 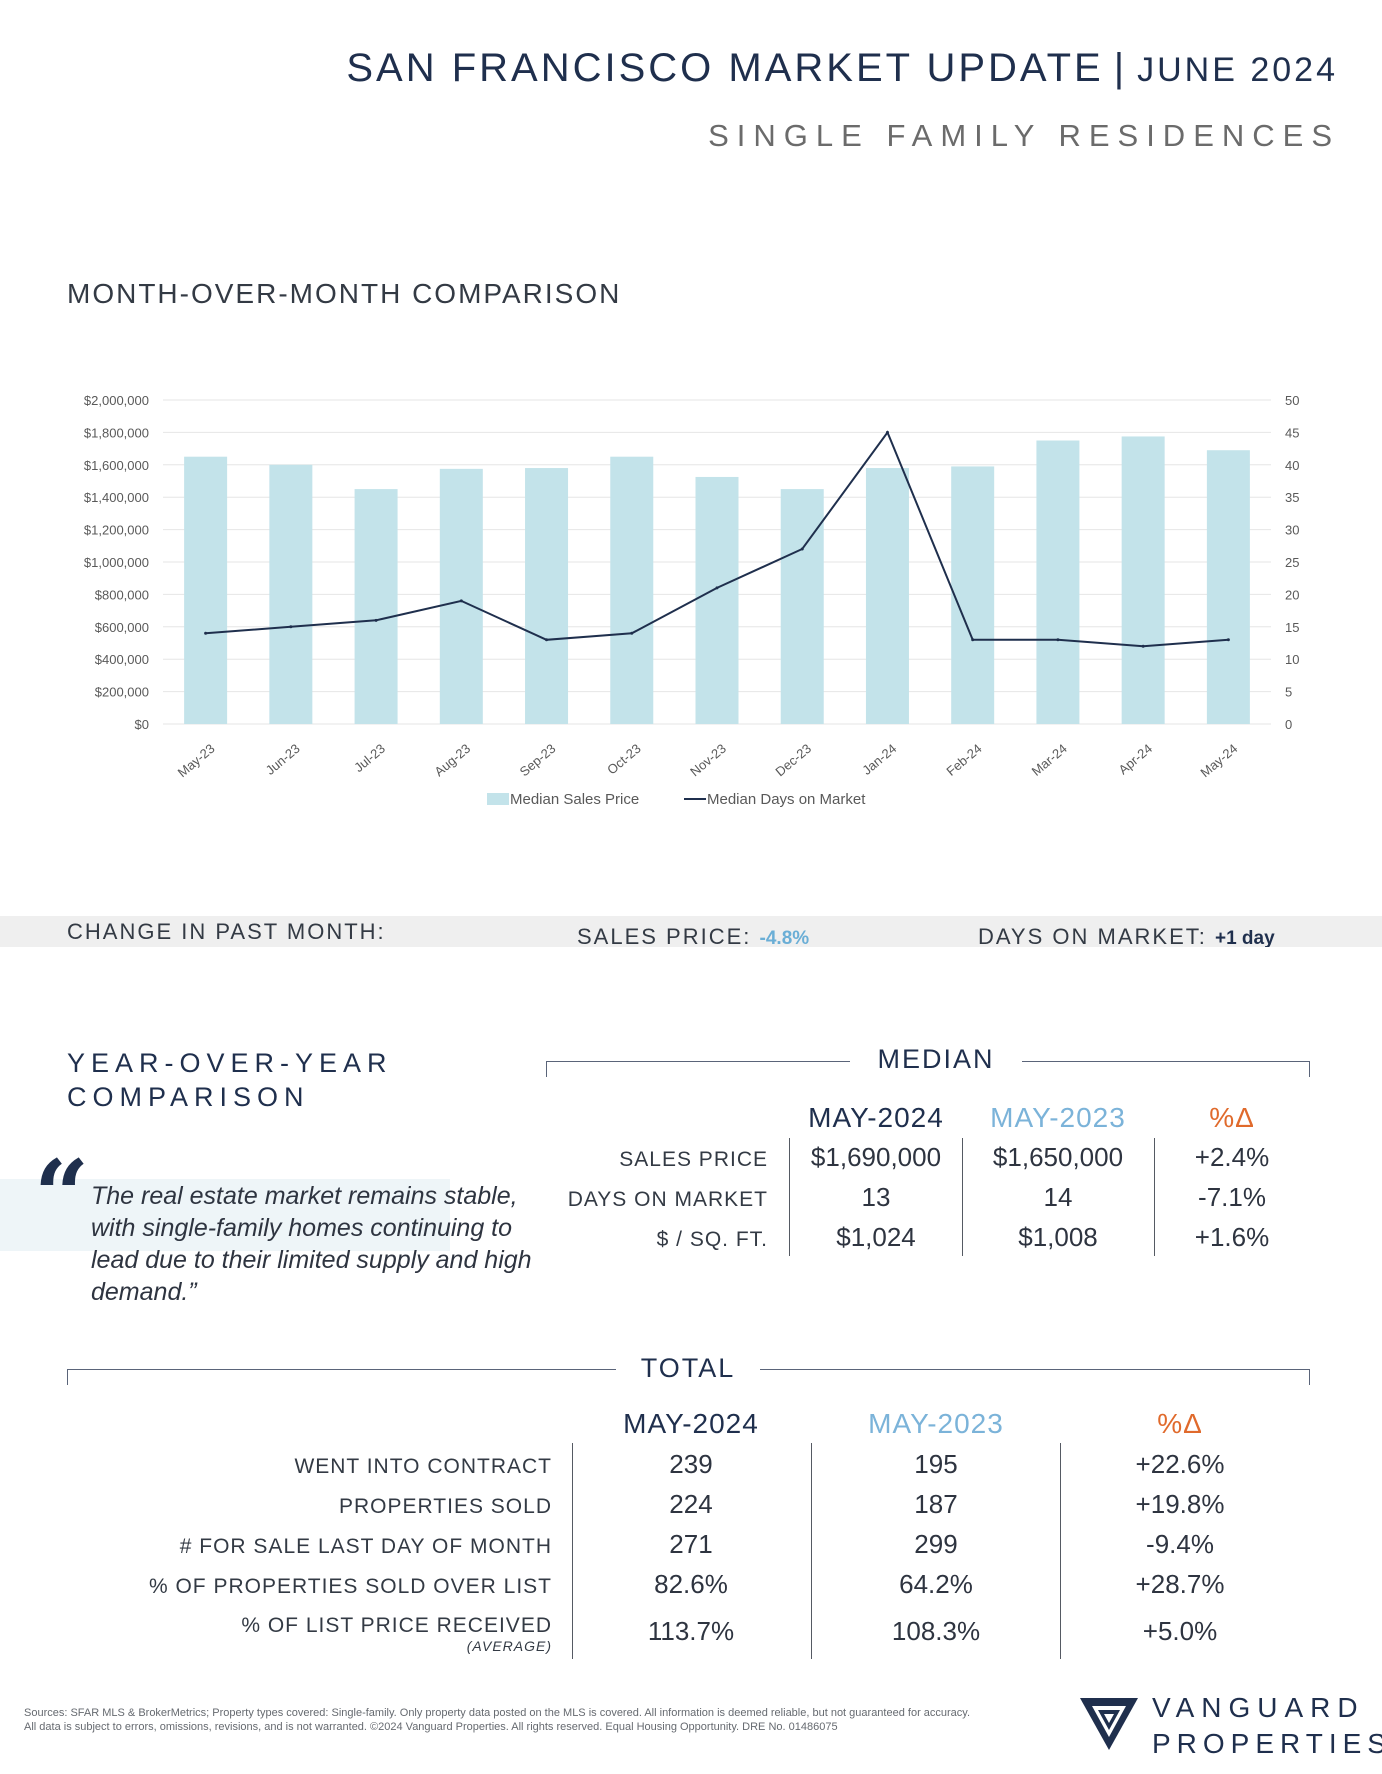 I want to click on x-tick-label: Sep-23, so click(x=538, y=760).